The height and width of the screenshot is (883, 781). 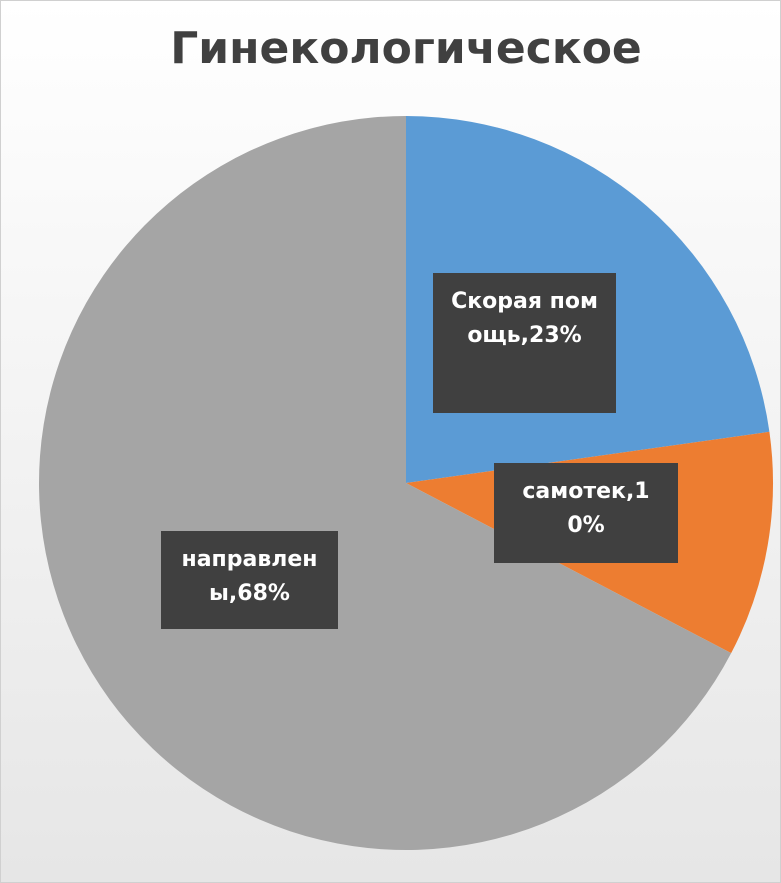 I want to click on data-label: самотек,10%, so click(x=586, y=513).